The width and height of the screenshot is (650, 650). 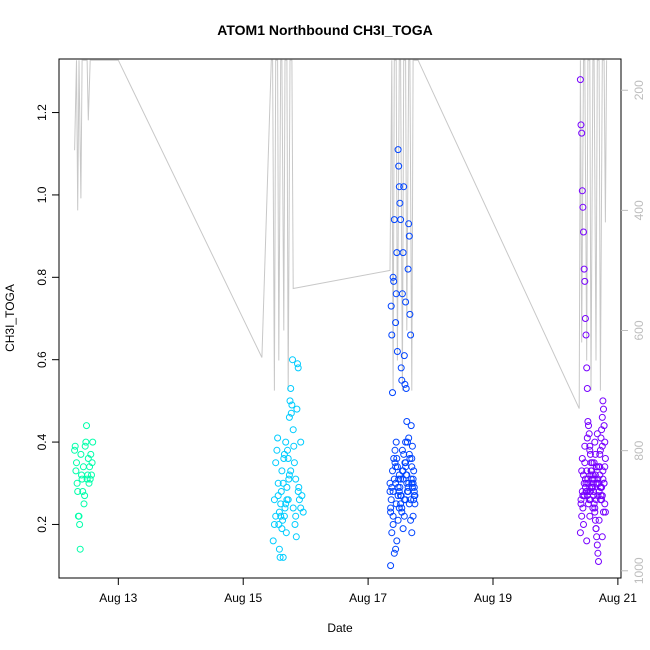 What do you see at coordinates (340, 628) in the screenshot?
I see `x-axis-label: Date` at bounding box center [340, 628].